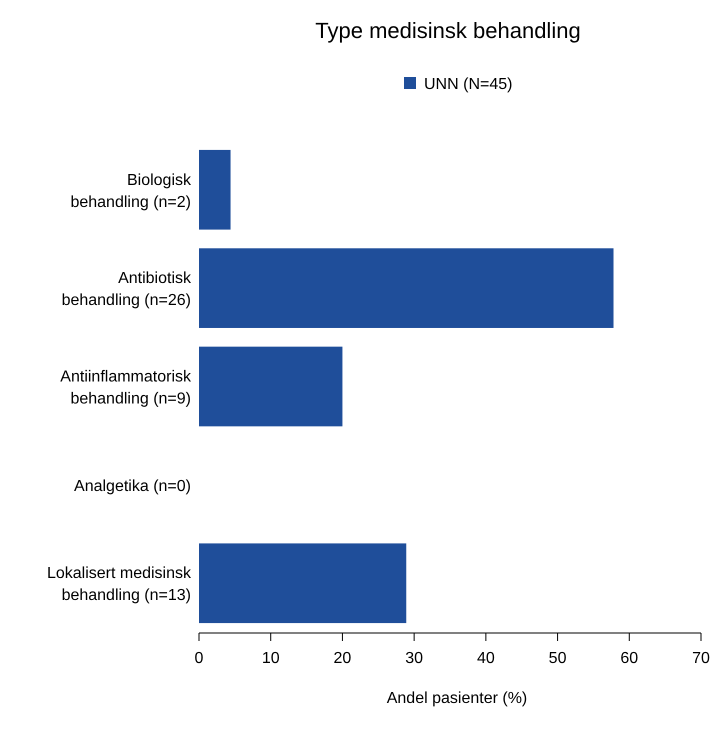 The width and height of the screenshot is (725, 731). Describe the element at coordinates (271, 658) in the screenshot. I see `x-tick-label: 10` at that location.